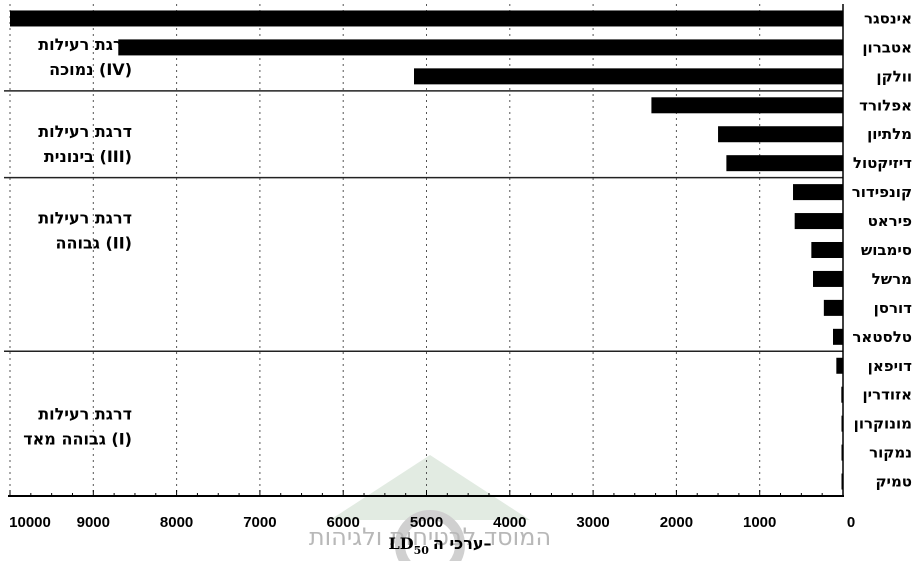 This screenshot has height=561, width=921. What do you see at coordinates (893, 482) in the screenshot?
I see `category-label: טמיק` at bounding box center [893, 482].